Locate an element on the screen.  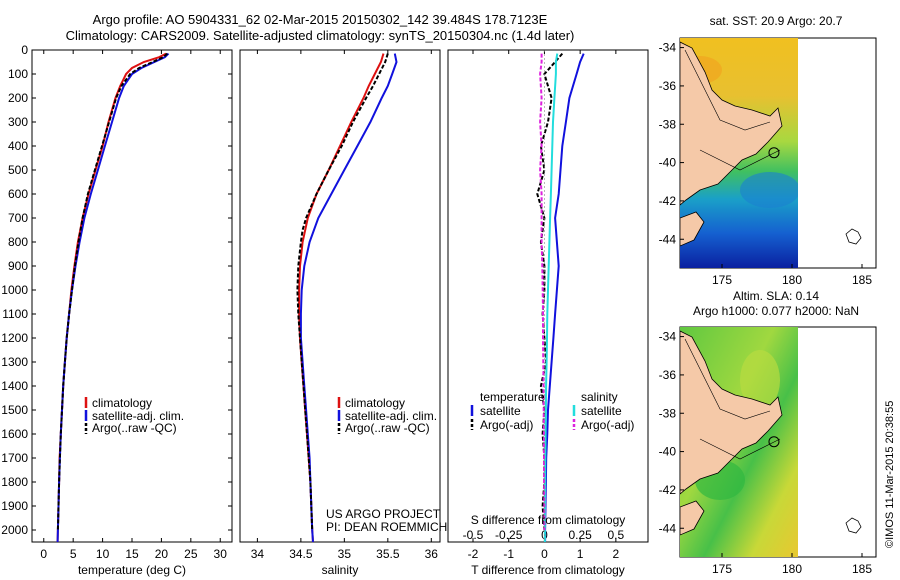
depth-tick-label: 300 is located at coordinates (18, 122).